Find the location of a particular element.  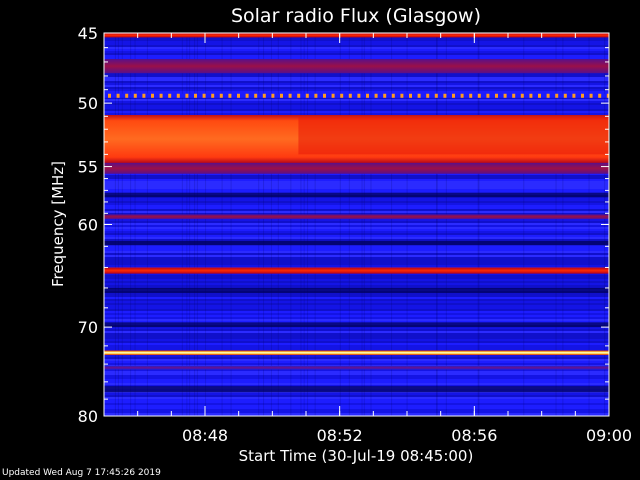

dotted-band-markers is located at coordinates (358, 95).